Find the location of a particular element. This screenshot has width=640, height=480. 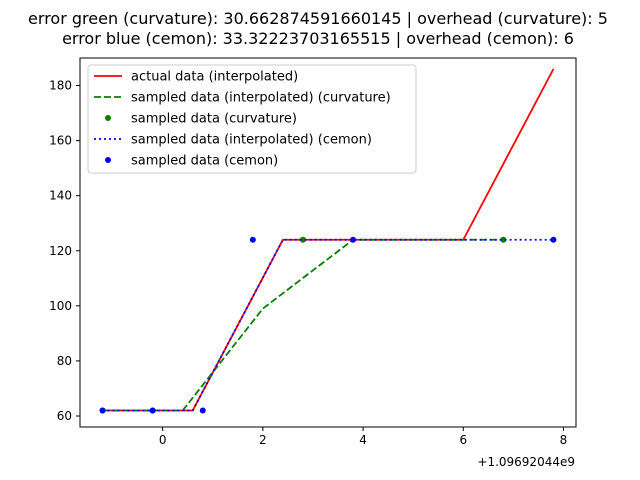

x-tick-label-2: 4 is located at coordinates (363, 440).